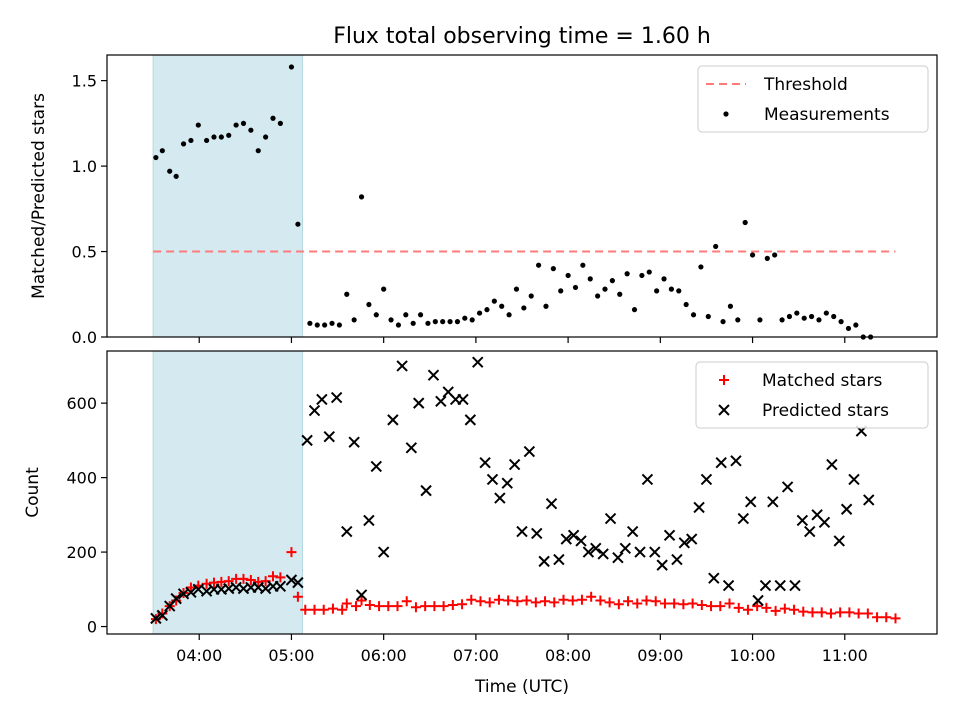 The image size is (960, 720). Describe the element at coordinates (825, 411) in the screenshot. I see `legend-label: Predicted stars` at that location.